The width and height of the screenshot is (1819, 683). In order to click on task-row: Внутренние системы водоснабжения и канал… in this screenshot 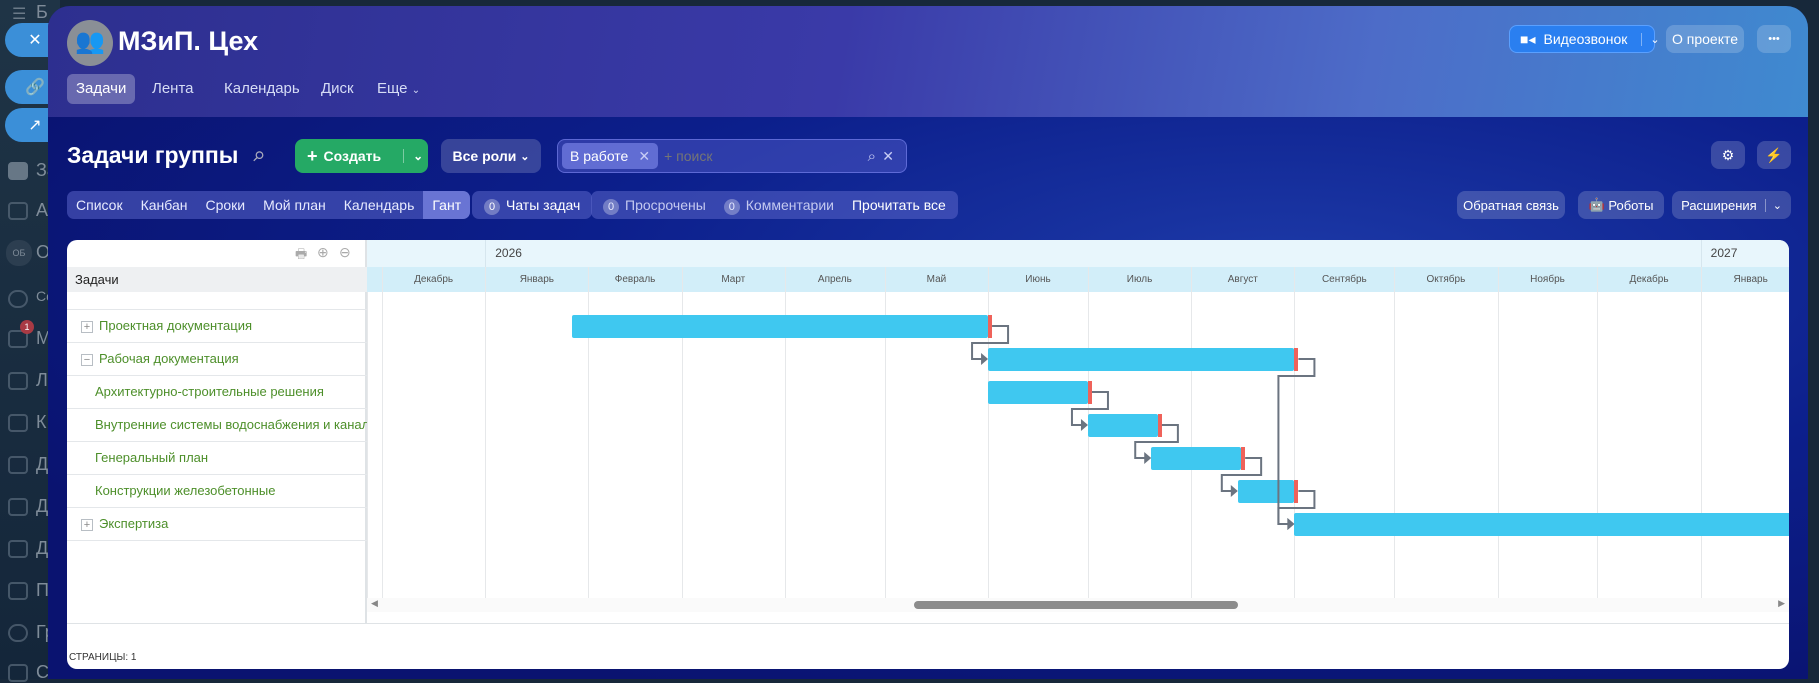, I will do `click(217, 425)`.